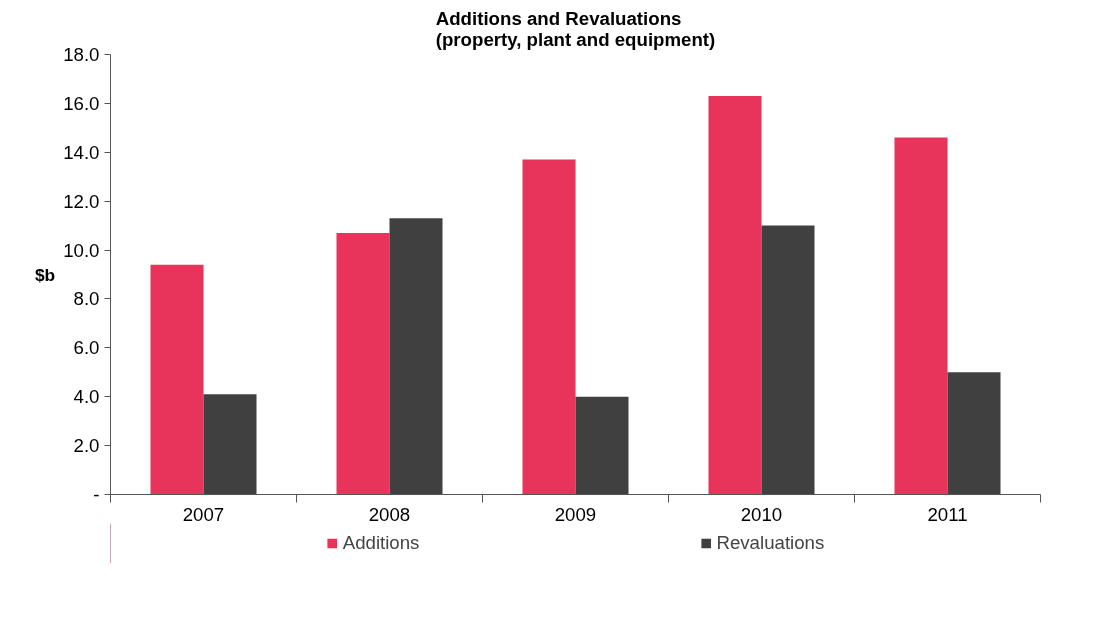 The height and width of the screenshot is (630, 1101). Describe the element at coordinates (81, 152) in the screenshot. I see `y-tick-label: 14.0` at that location.